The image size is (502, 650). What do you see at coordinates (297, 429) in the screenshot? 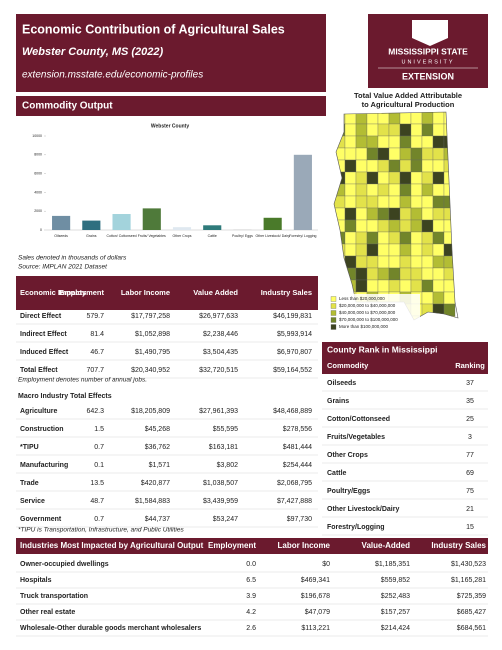
I see `cell: $278,556` at bounding box center [297, 429].